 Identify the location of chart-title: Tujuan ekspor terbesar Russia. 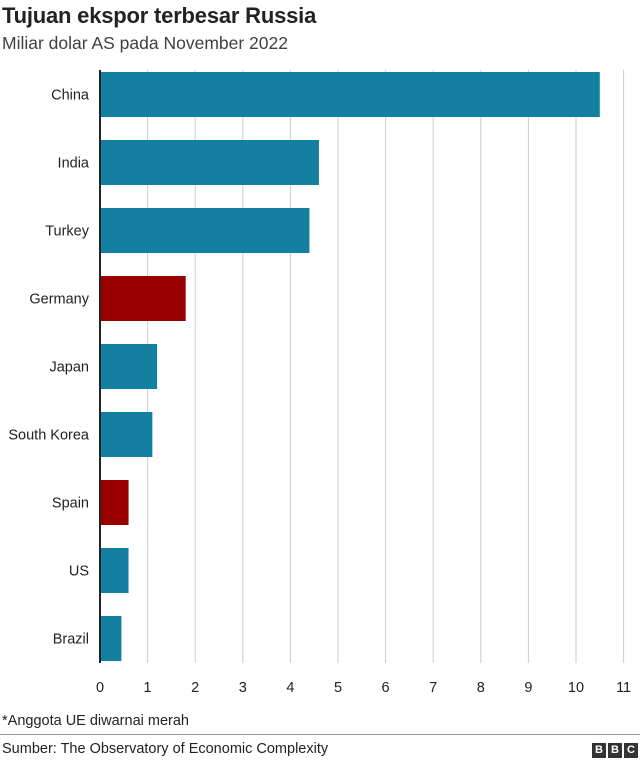
(159, 15).